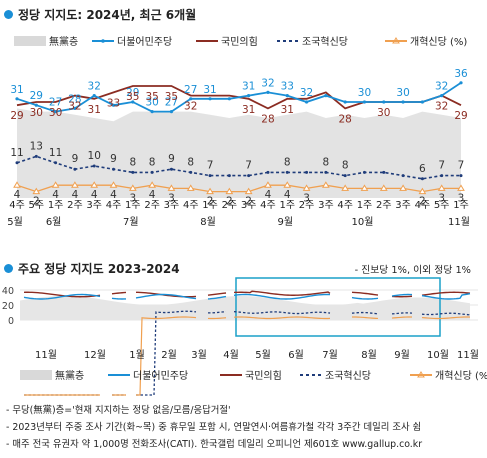  I want to click on legend-label-none: 無黨층, so click(63, 41).